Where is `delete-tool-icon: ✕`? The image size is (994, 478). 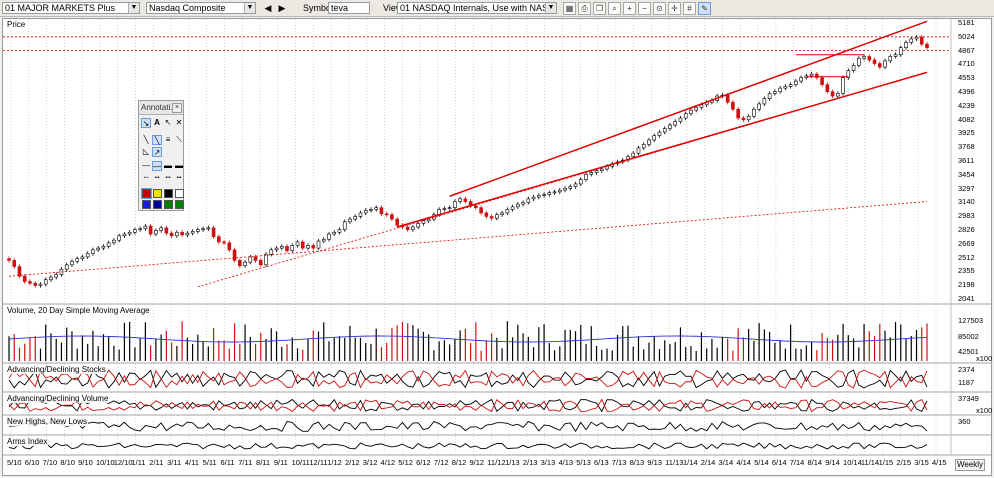 delete-tool-icon: ✕ is located at coordinates (179, 122).